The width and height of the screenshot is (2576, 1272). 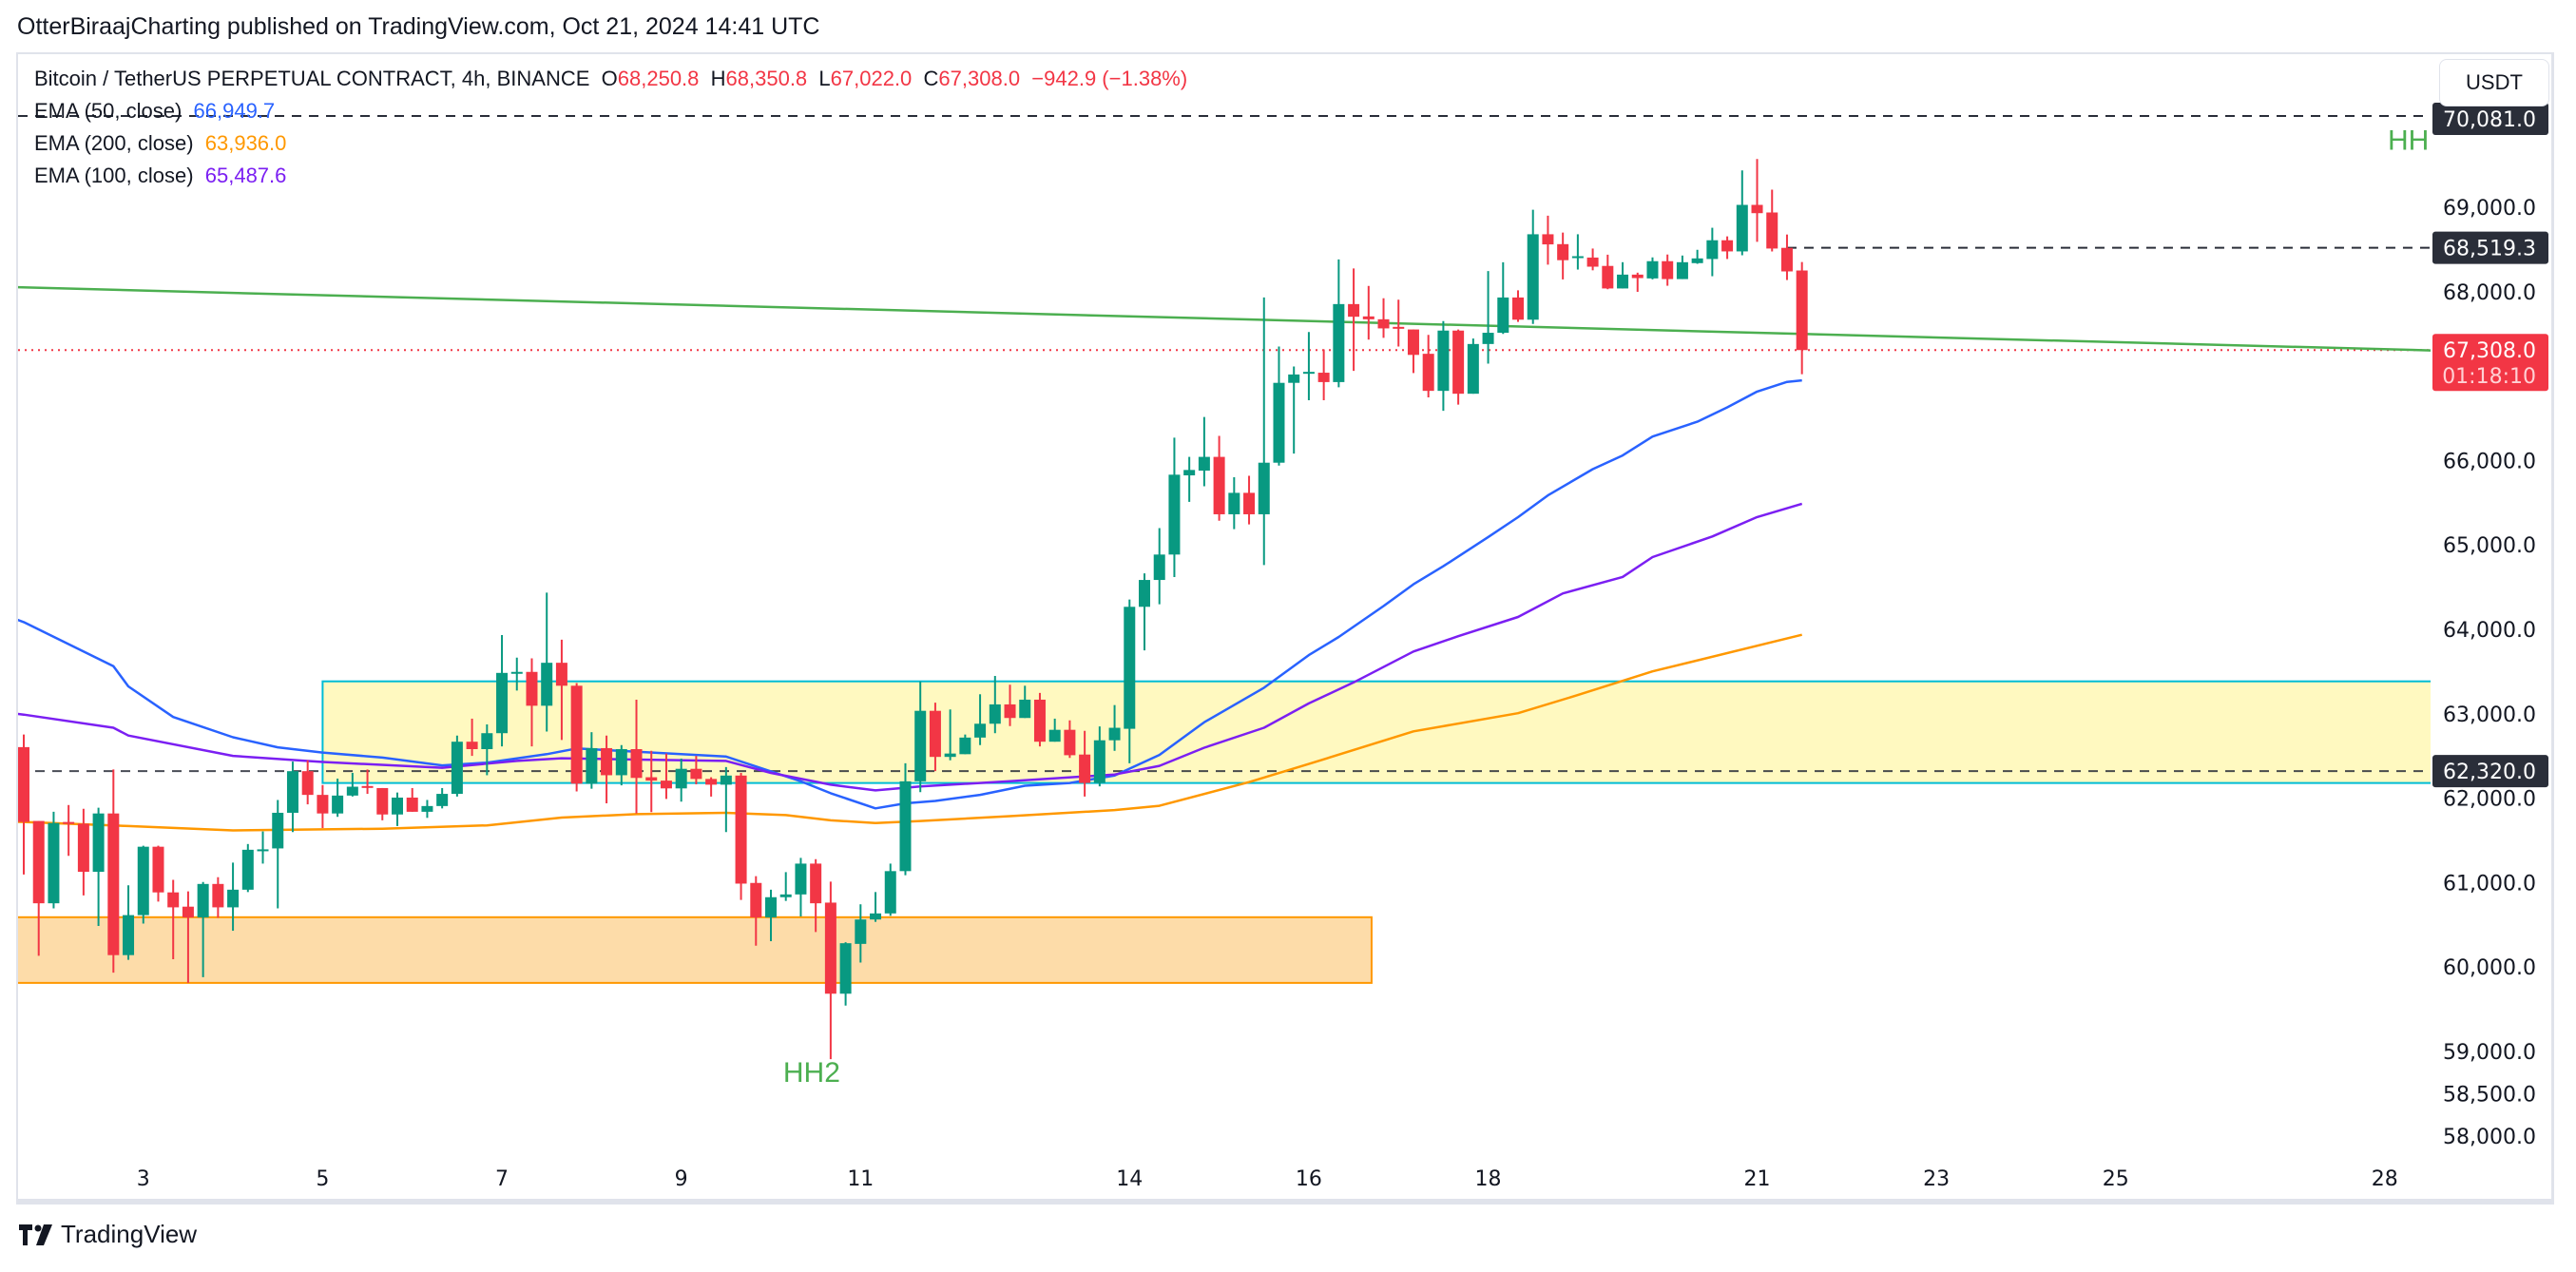 I want to click on price-marker: 67,308.001:18:10, so click(x=2490, y=363).